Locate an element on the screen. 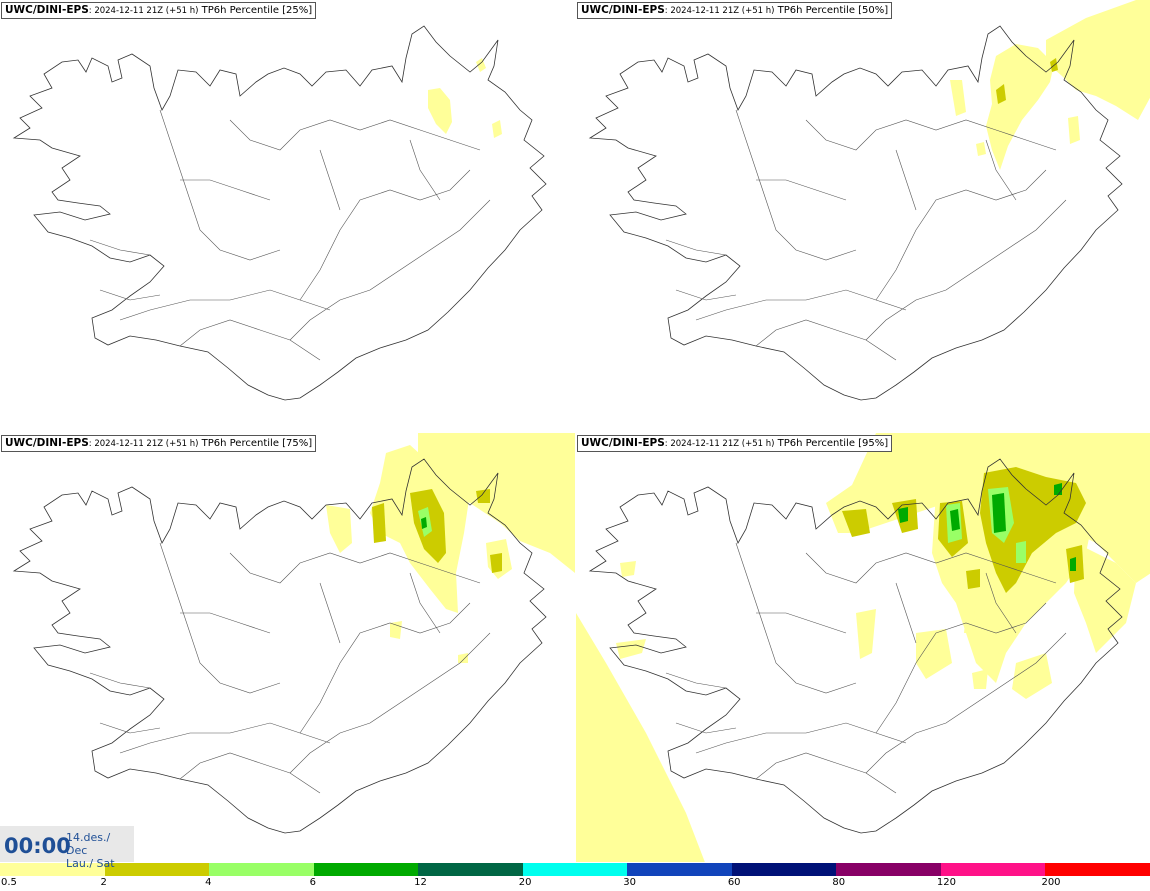 The width and height of the screenshot is (1150, 891). legend-label: 120 is located at coordinates (946, 882).